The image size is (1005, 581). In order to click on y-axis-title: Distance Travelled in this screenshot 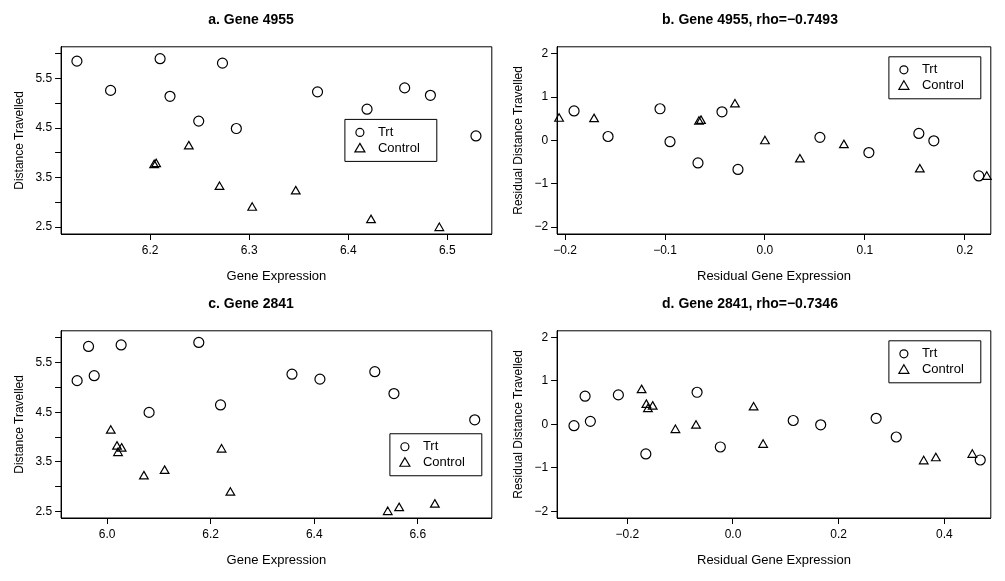, I will do `click(18, 140)`.